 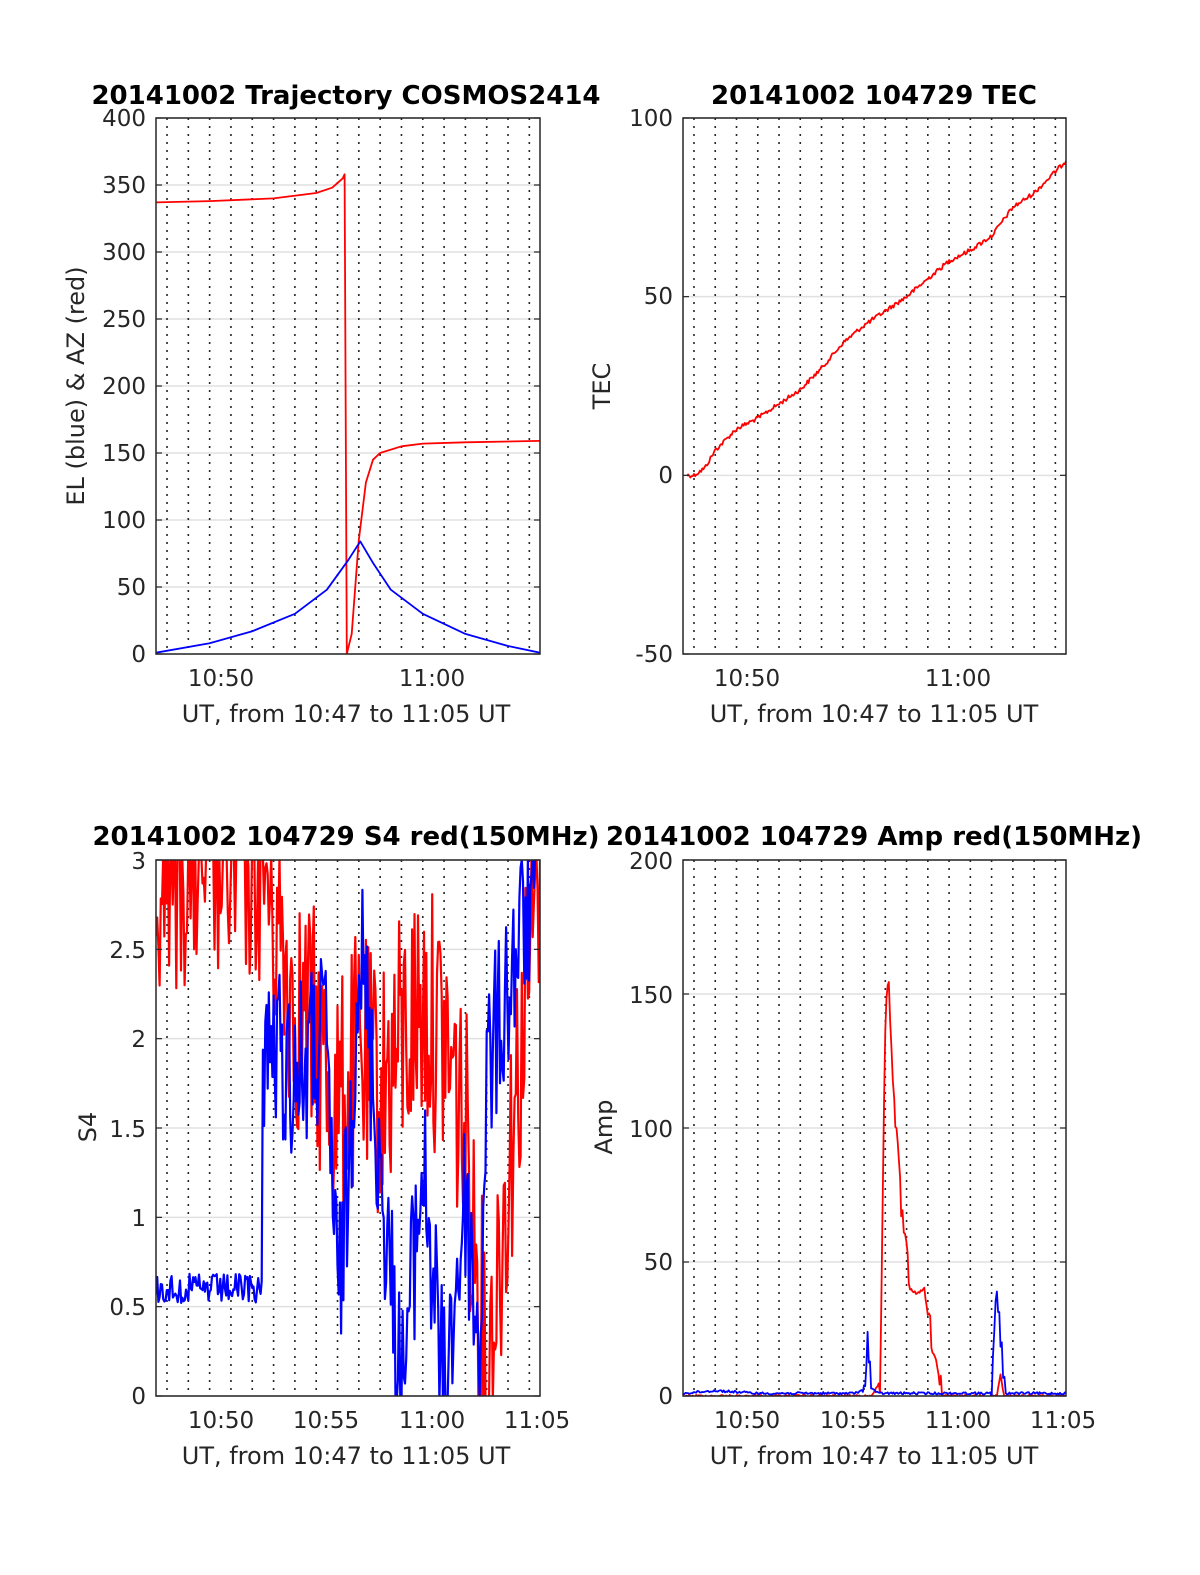 I want to click on trajectory-ylabel: EL (blue) & AZ (red), so click(x=76, y=385).